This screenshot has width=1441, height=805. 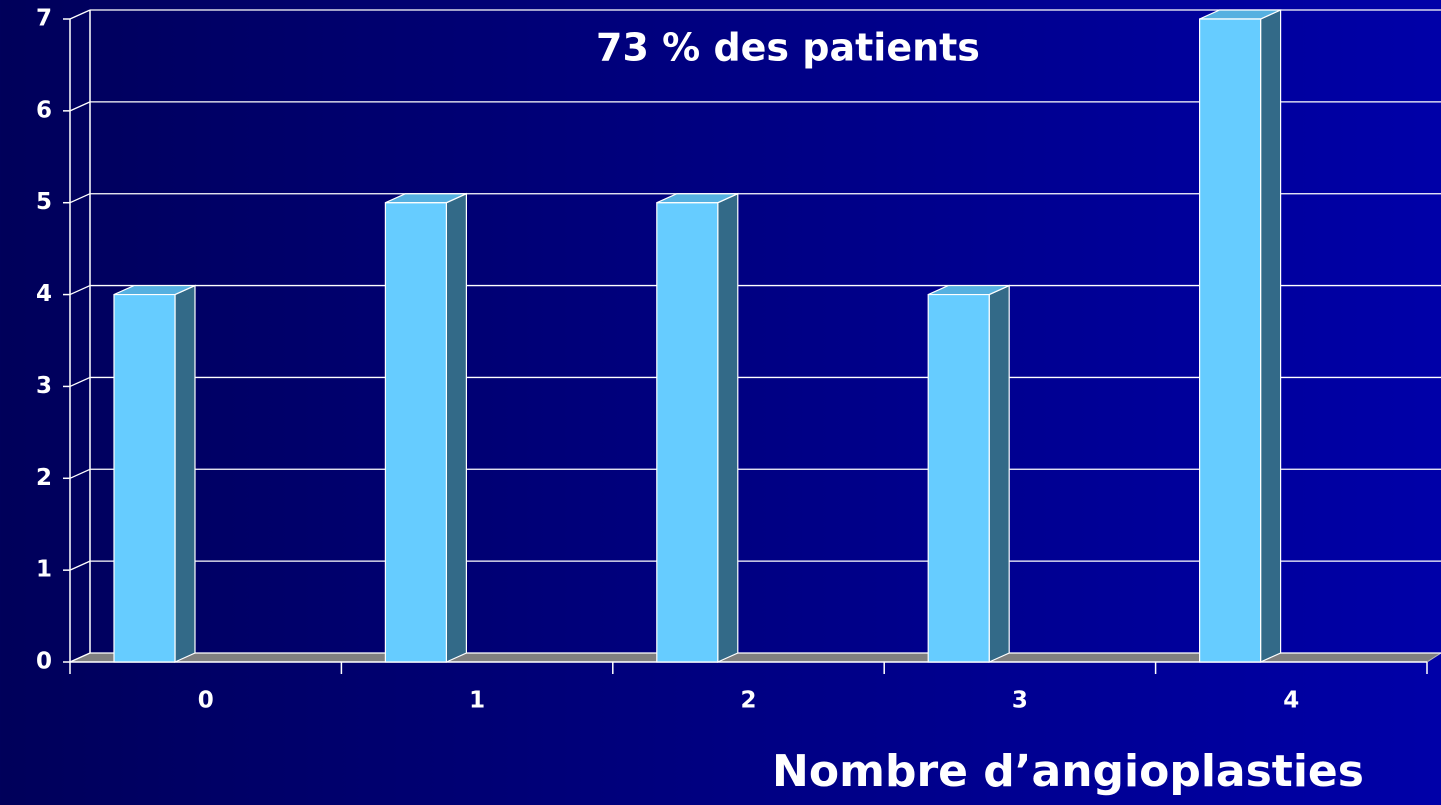 I want to click on y-tick-label: 0, so click(x=44, y=662).